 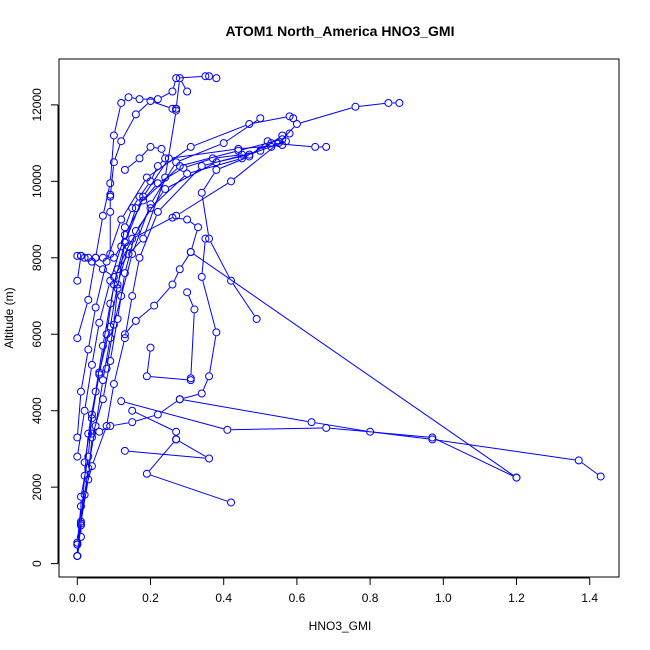 I want to click on y-tick-label: 4000, so click(x=37, y=410).